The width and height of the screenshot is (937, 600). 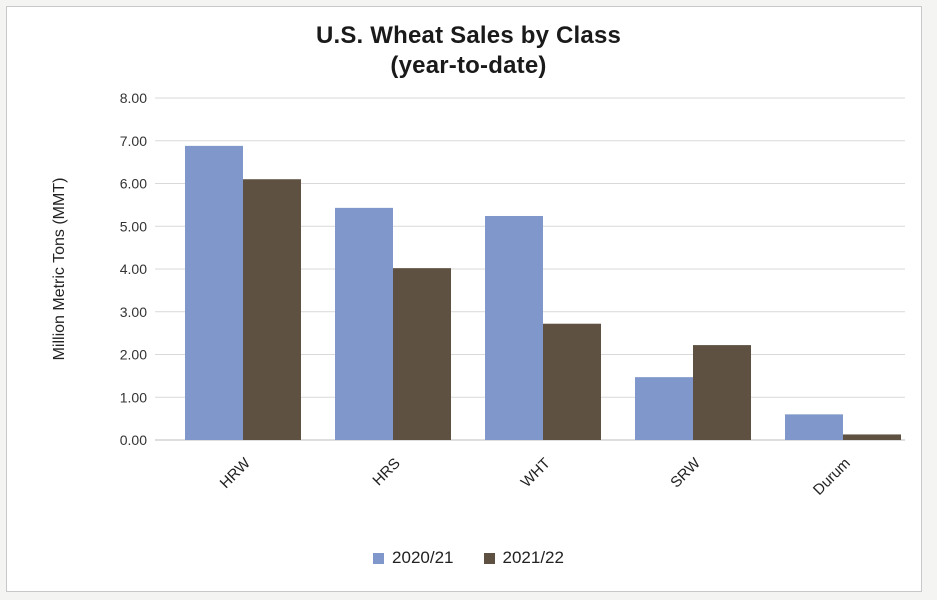 What do you see at coordinates (133, 312) in the screenshot?
I see `y-tick-label: 3.00` at bounding box center [133, 312].